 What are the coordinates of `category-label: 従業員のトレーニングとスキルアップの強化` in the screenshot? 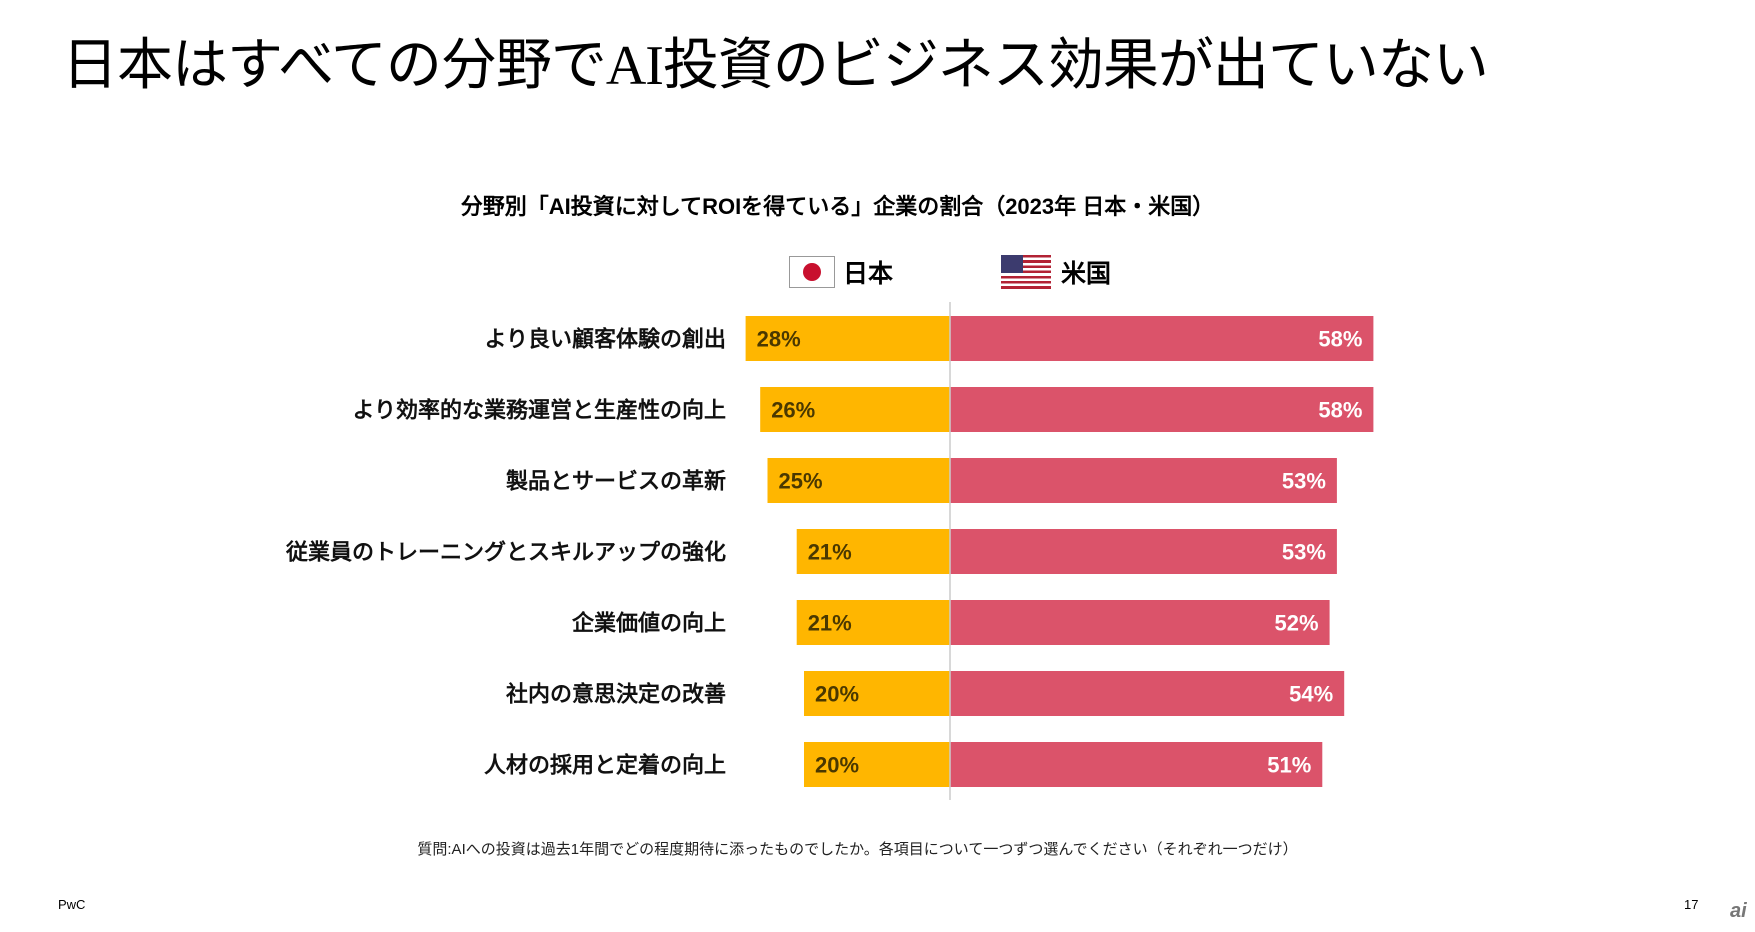 It's located at (505, 552).